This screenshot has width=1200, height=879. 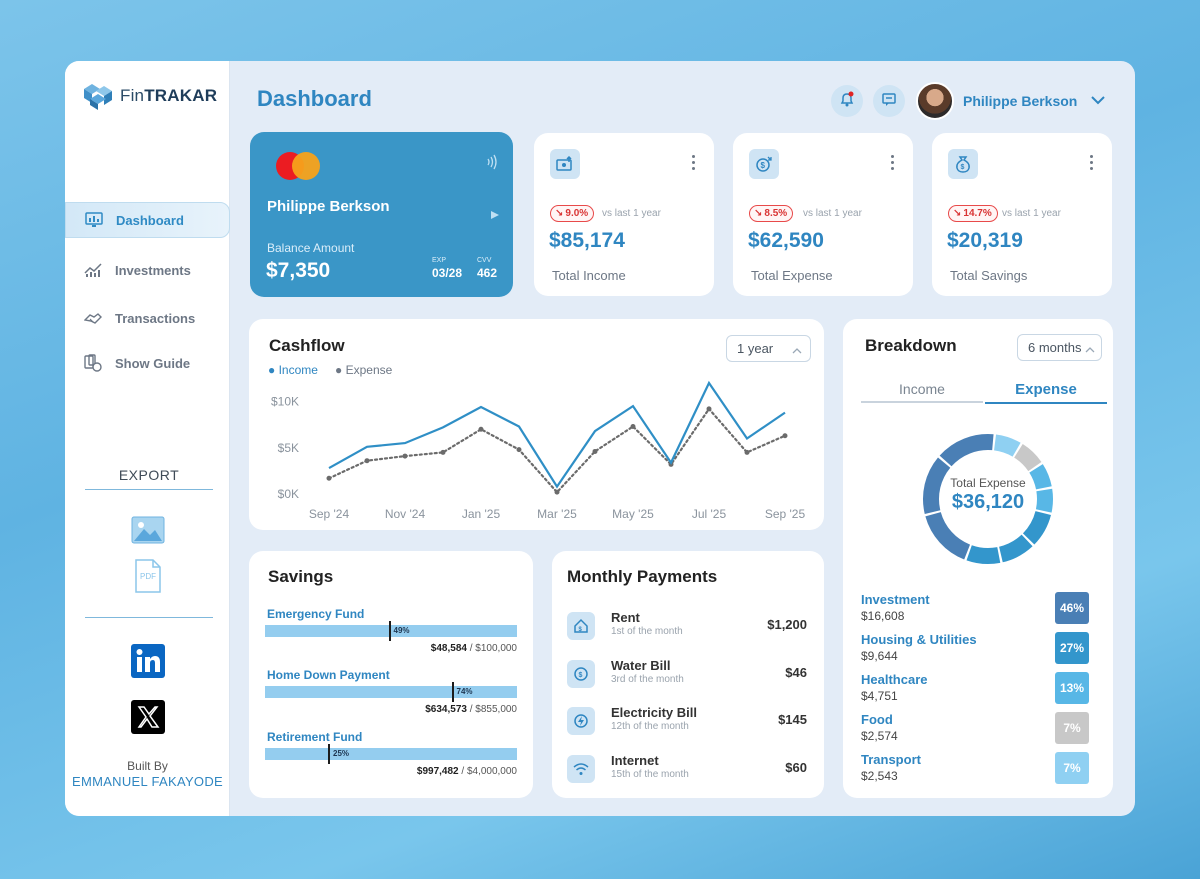 What do you see at coordinates (647, 679) in the screenshot?
I see `payment-due: 3rd of the month` at bounding box center [647, 679].